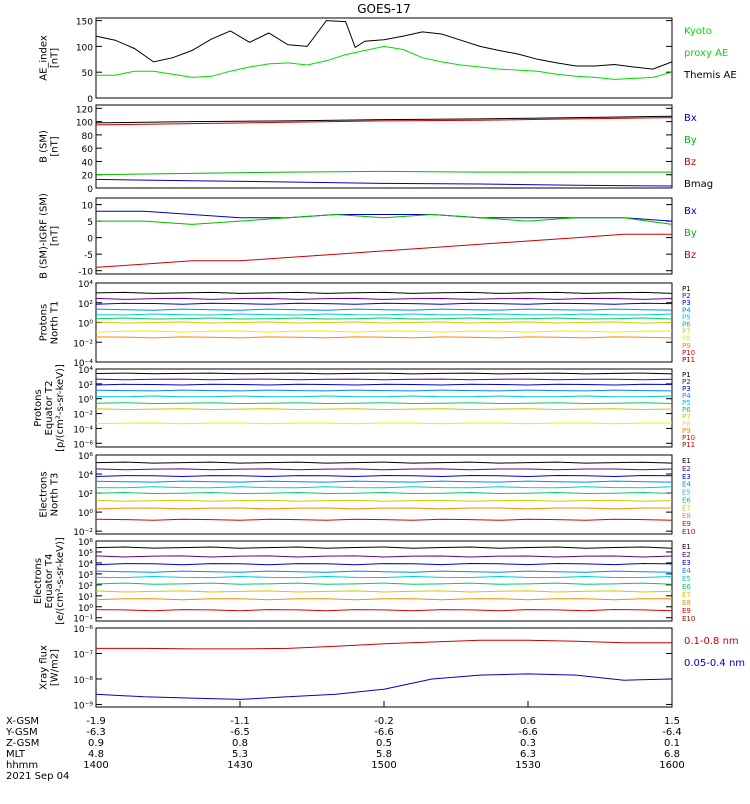 This screenshot has height=804, width=750. I want to click on panel-7-legend-entry: E4, so click(686, 571).